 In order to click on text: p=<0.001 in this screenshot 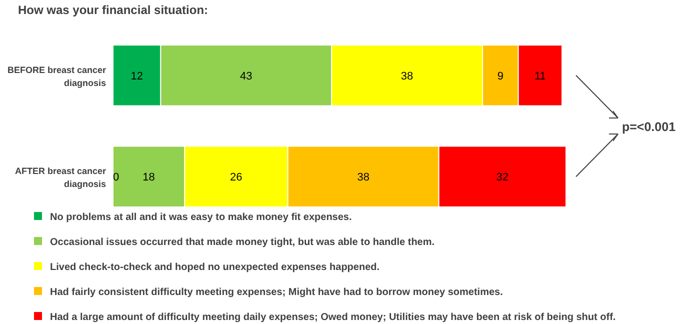, I will do `click(649, 127)`.